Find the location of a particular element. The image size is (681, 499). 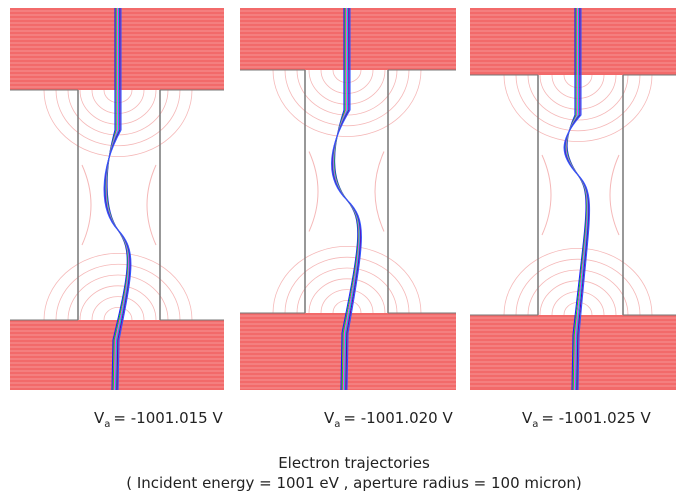

voltage-label: Va = -1001.015 V is located at coordinates (158, 419).